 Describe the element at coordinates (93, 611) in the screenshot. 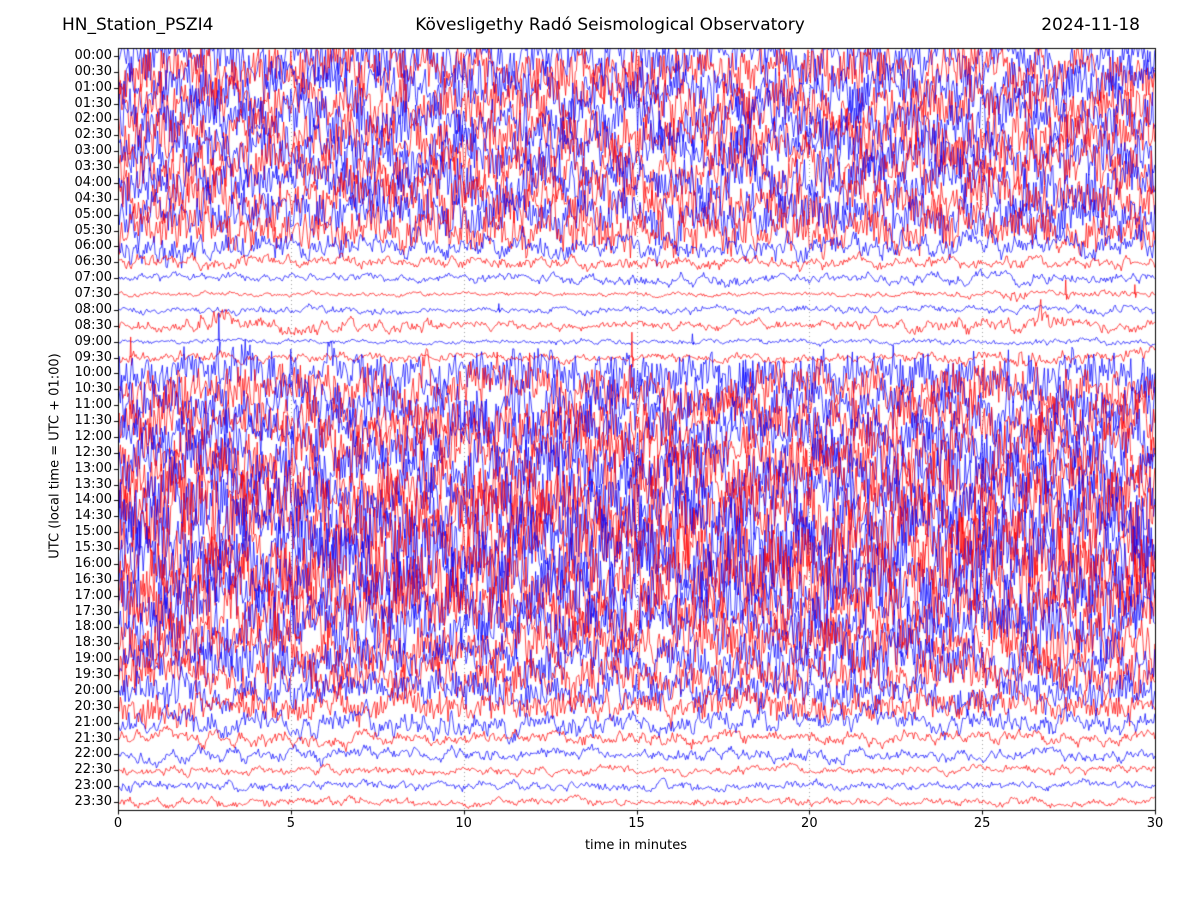

I see `y-tick-label: 17:30` at that location.